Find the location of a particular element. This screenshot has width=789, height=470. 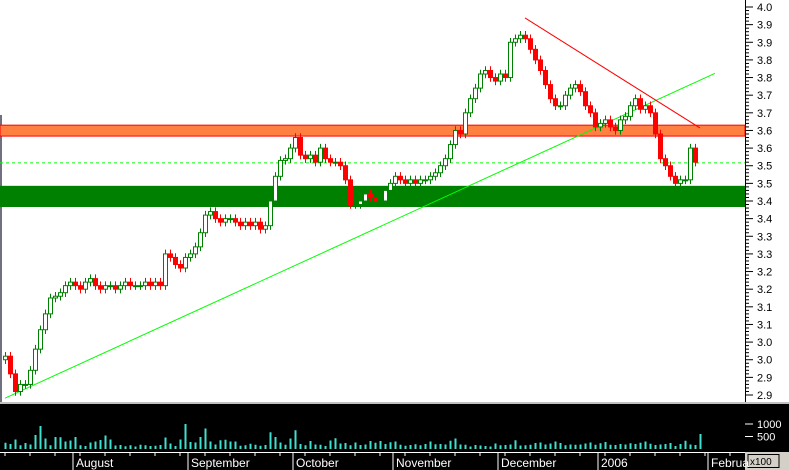

y-tick-label: 3.6 is located at coordinates (764, 131).